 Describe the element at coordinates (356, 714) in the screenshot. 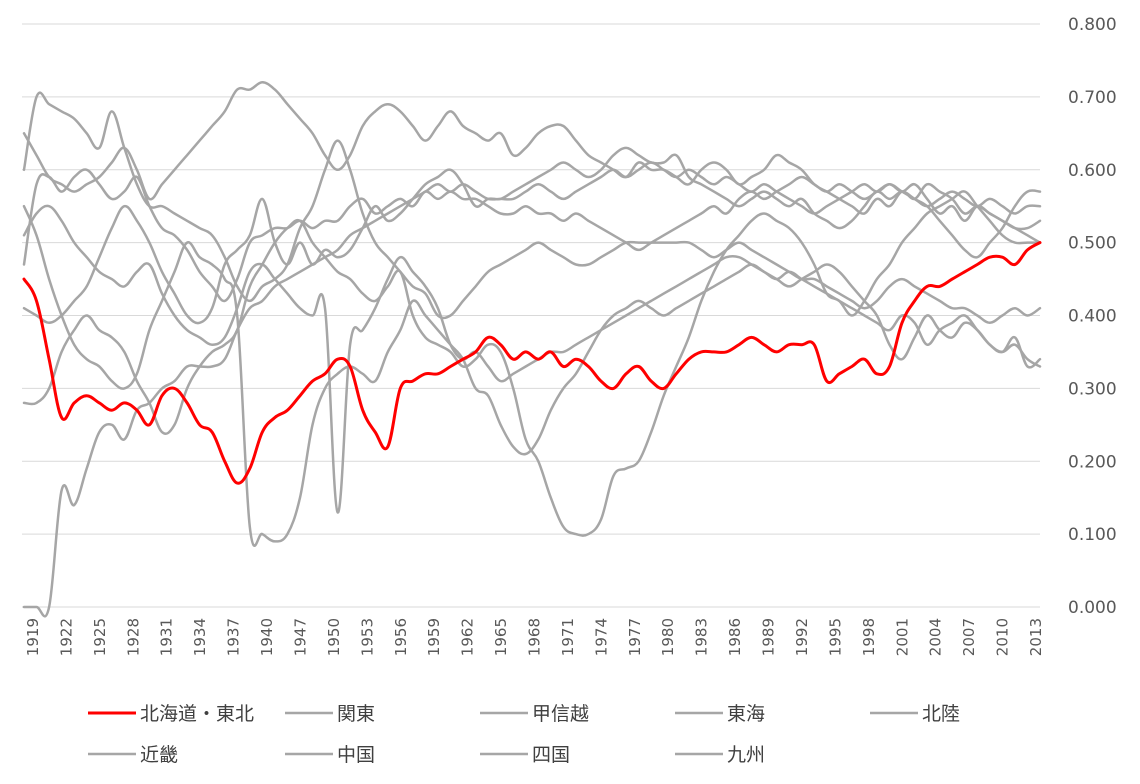

I see `legend-label: 関東` at that location.